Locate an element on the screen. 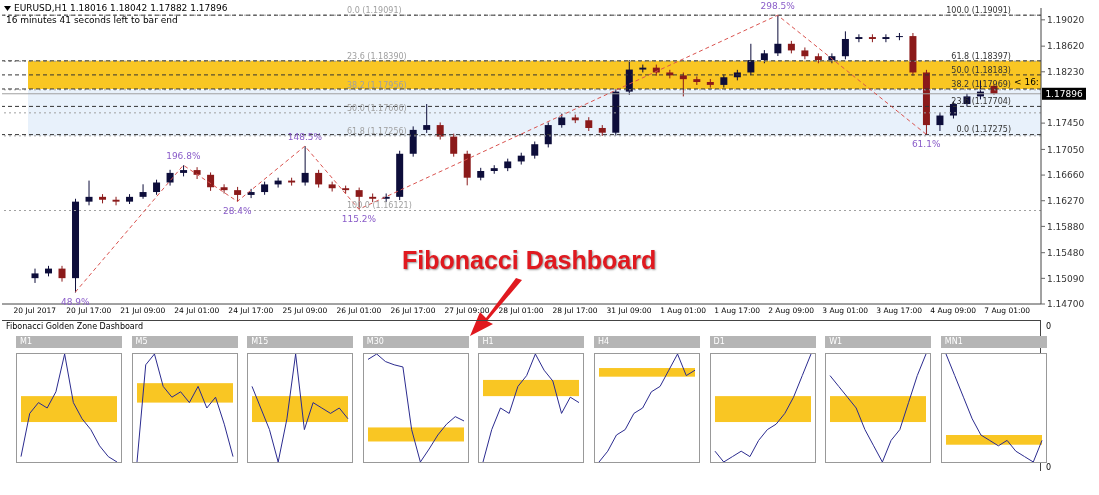  annotation: 148.5% is located at coordinates (305, 137).